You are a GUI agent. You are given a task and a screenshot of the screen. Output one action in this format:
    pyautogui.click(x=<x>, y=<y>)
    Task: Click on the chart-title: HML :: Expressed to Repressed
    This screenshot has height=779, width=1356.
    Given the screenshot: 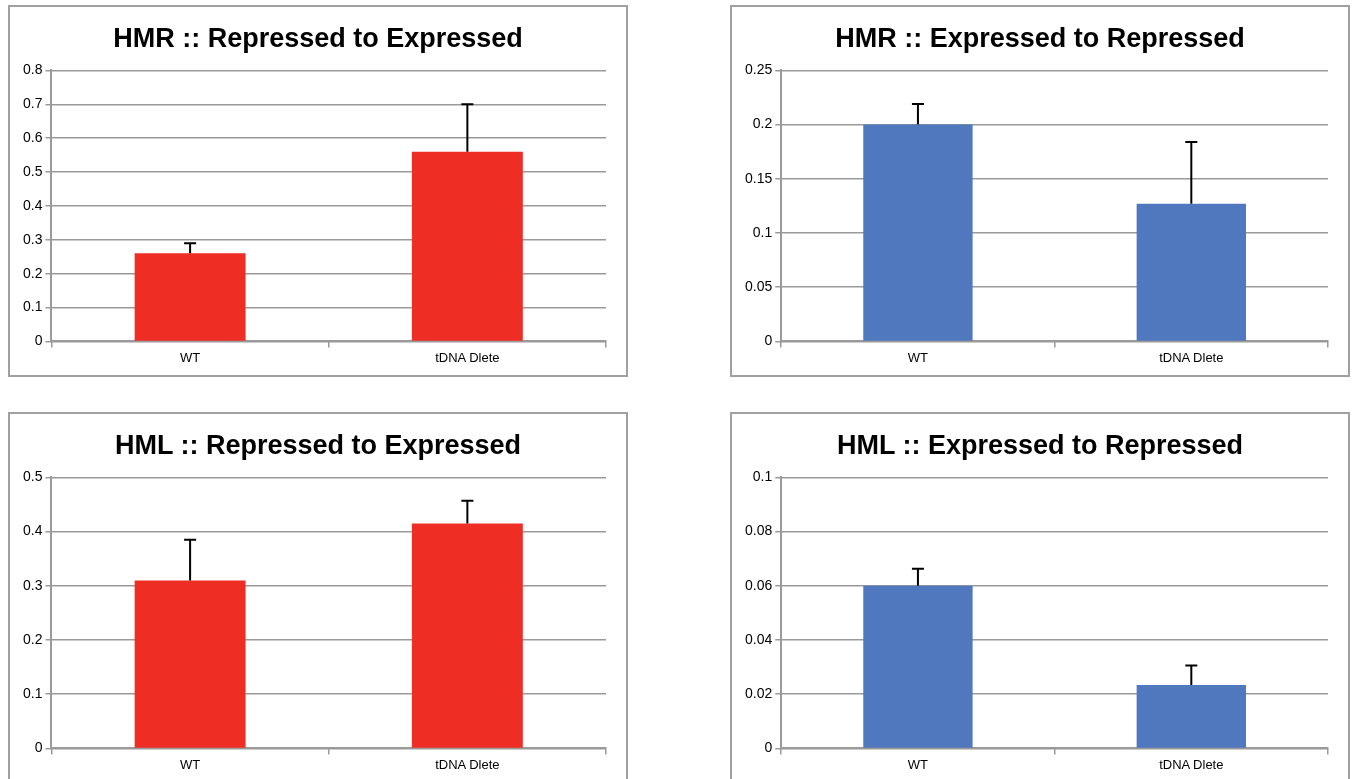 What is the action you would take?
    pyautogui.click(x=1040, y=446)
    